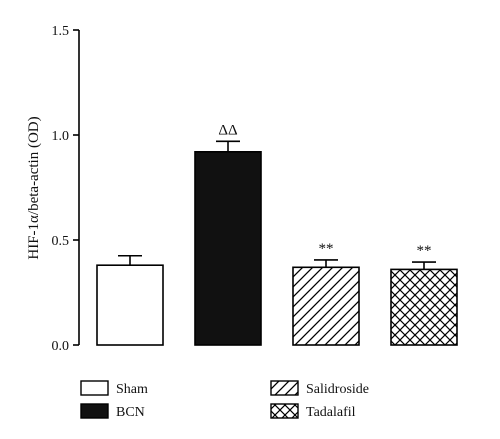 This screenshot has width=500, height=439. What do you see at coordinates (34, 187) in the screenshot?
I see `y-axis-label: HIF-1α/beta-actin (OD)` at bounding box center [34, 187].